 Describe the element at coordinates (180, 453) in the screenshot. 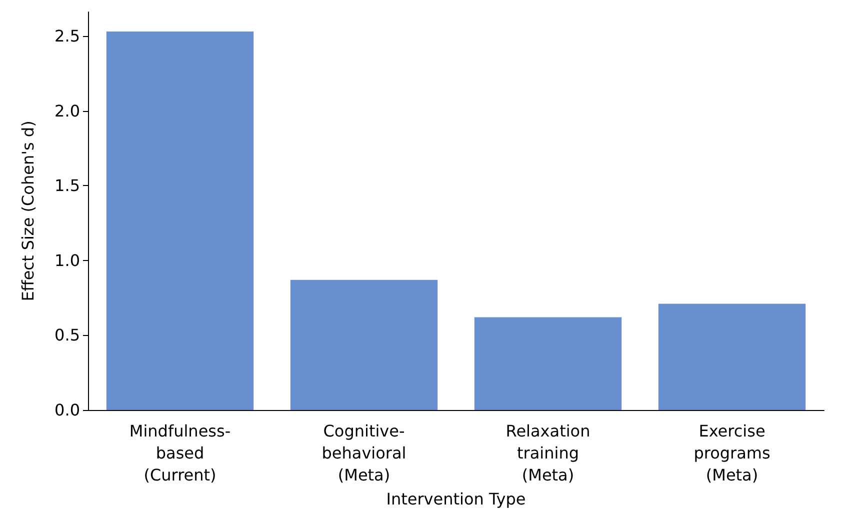

I see `x-tick-label: Mindfulness- based (Current)` at that location.